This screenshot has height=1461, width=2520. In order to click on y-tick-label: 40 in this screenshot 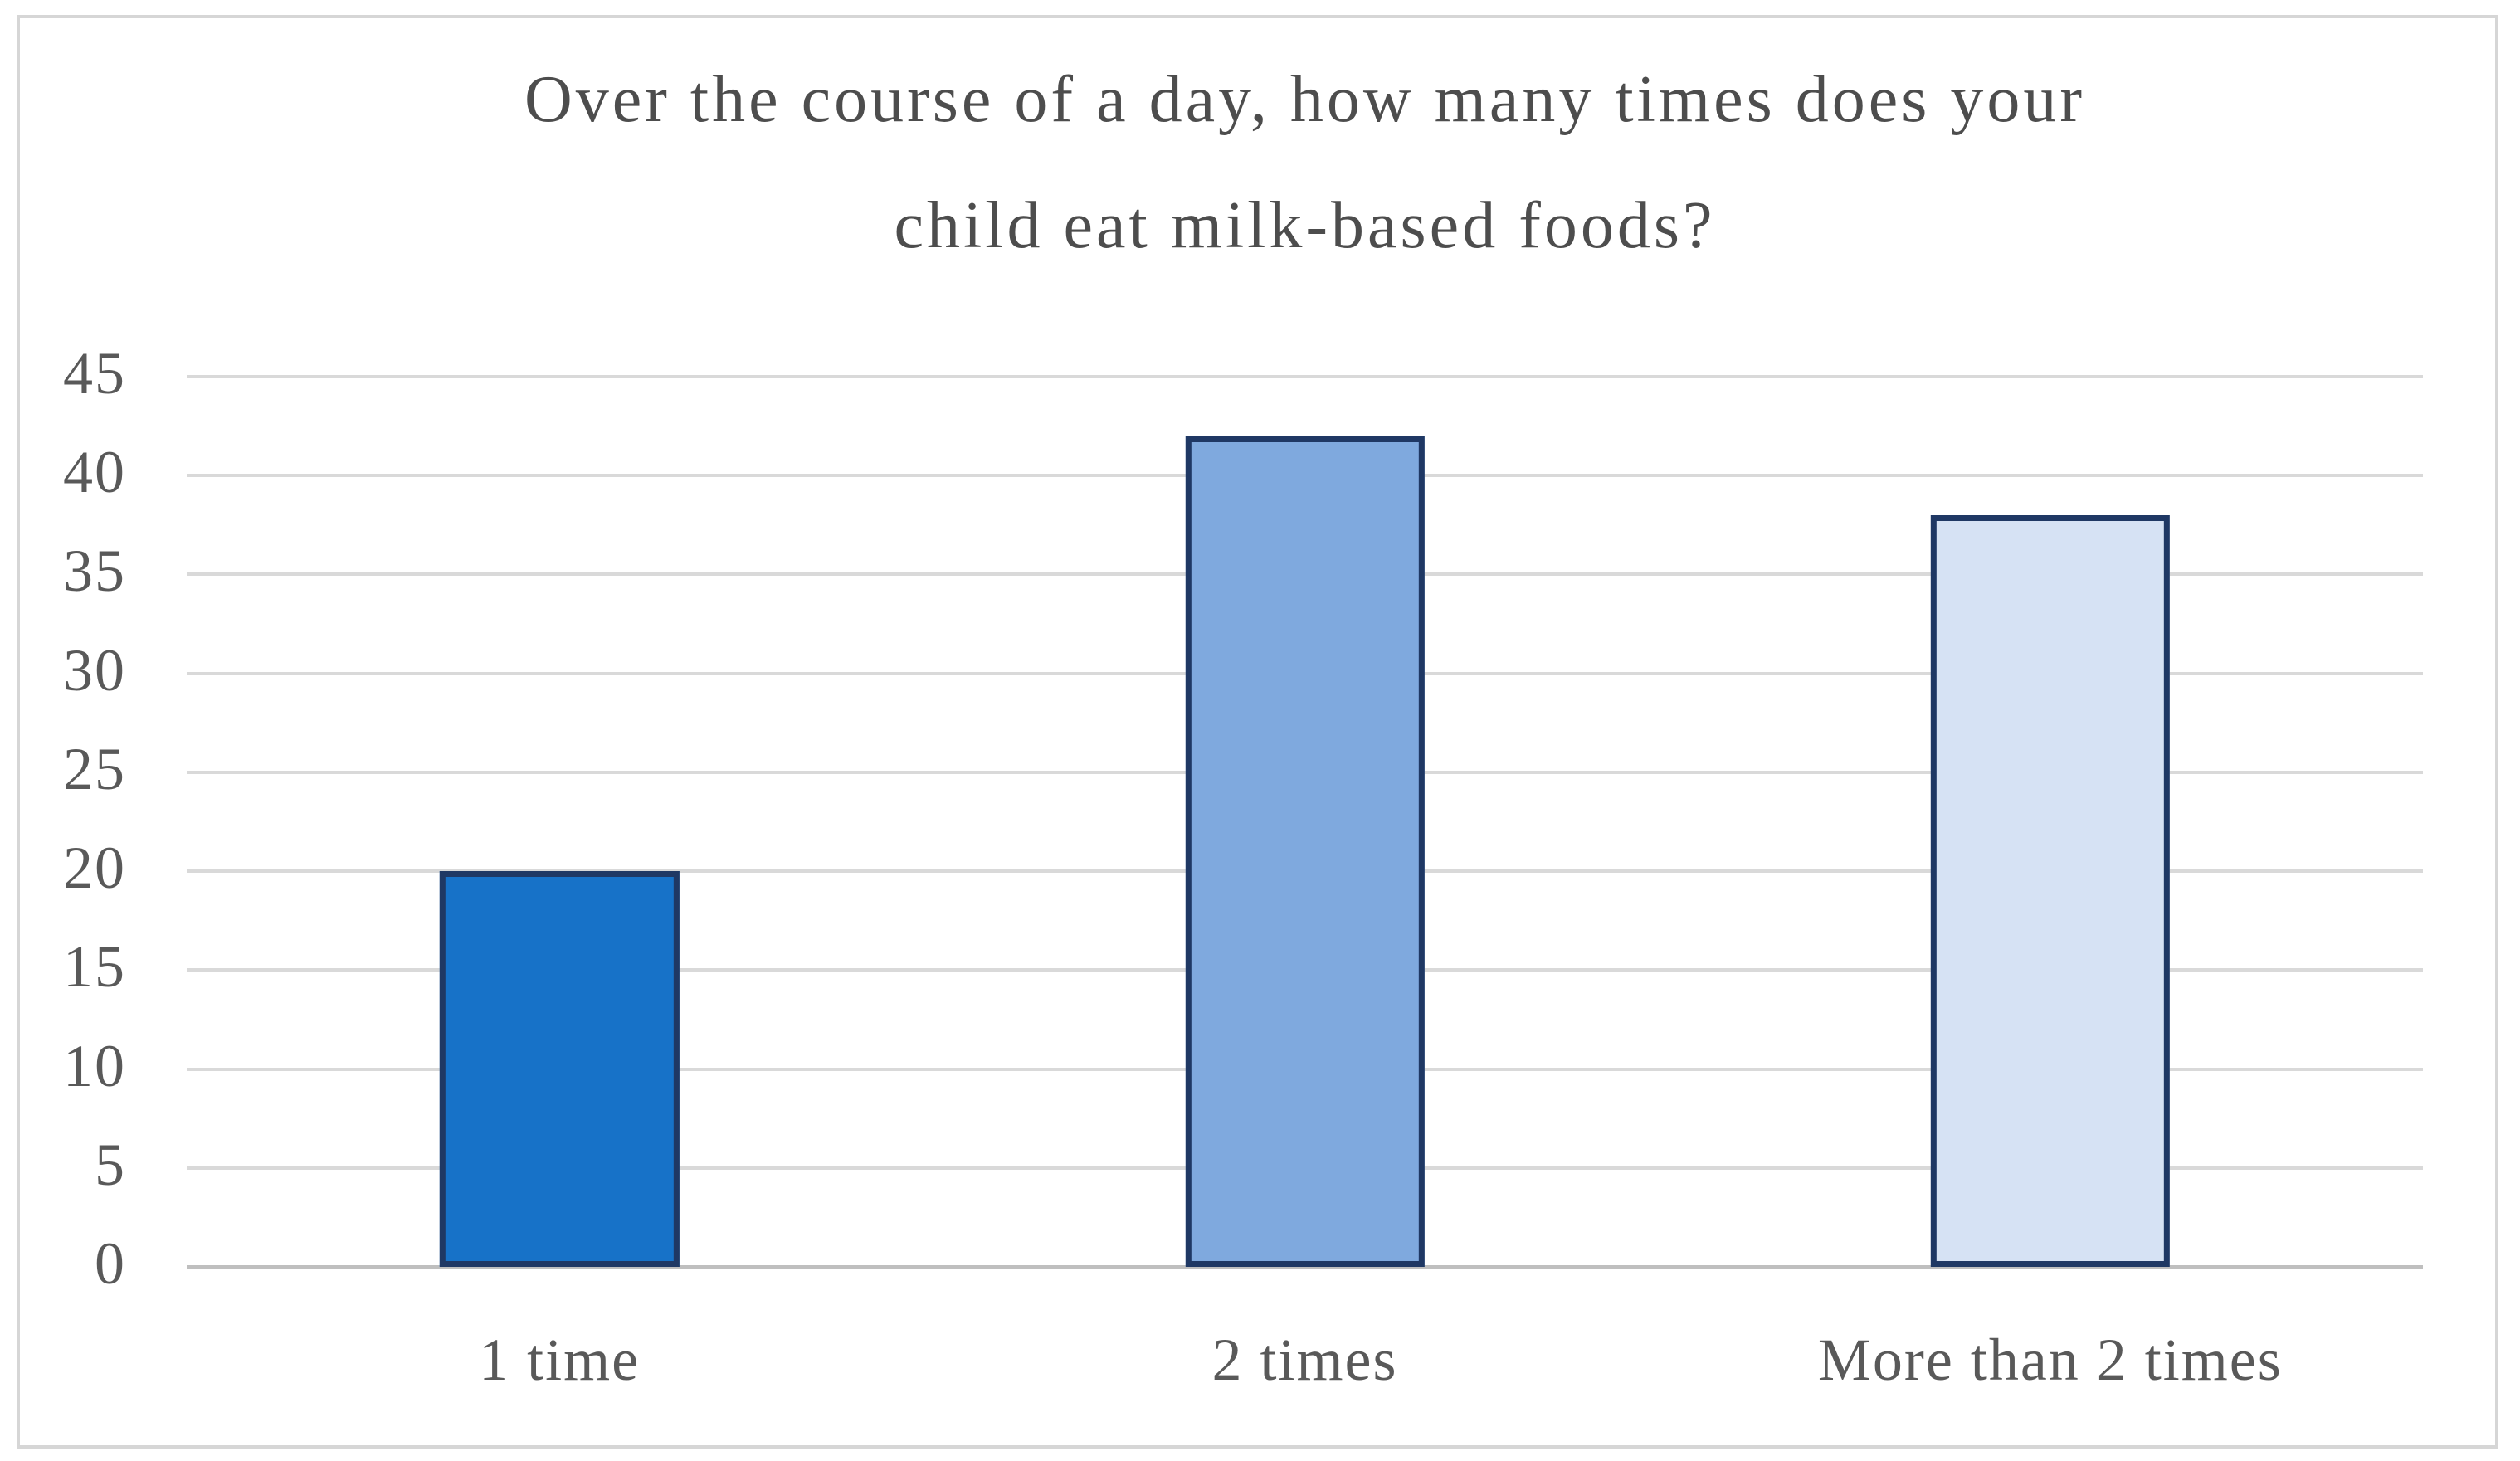, I will do `click(94, 472)`.